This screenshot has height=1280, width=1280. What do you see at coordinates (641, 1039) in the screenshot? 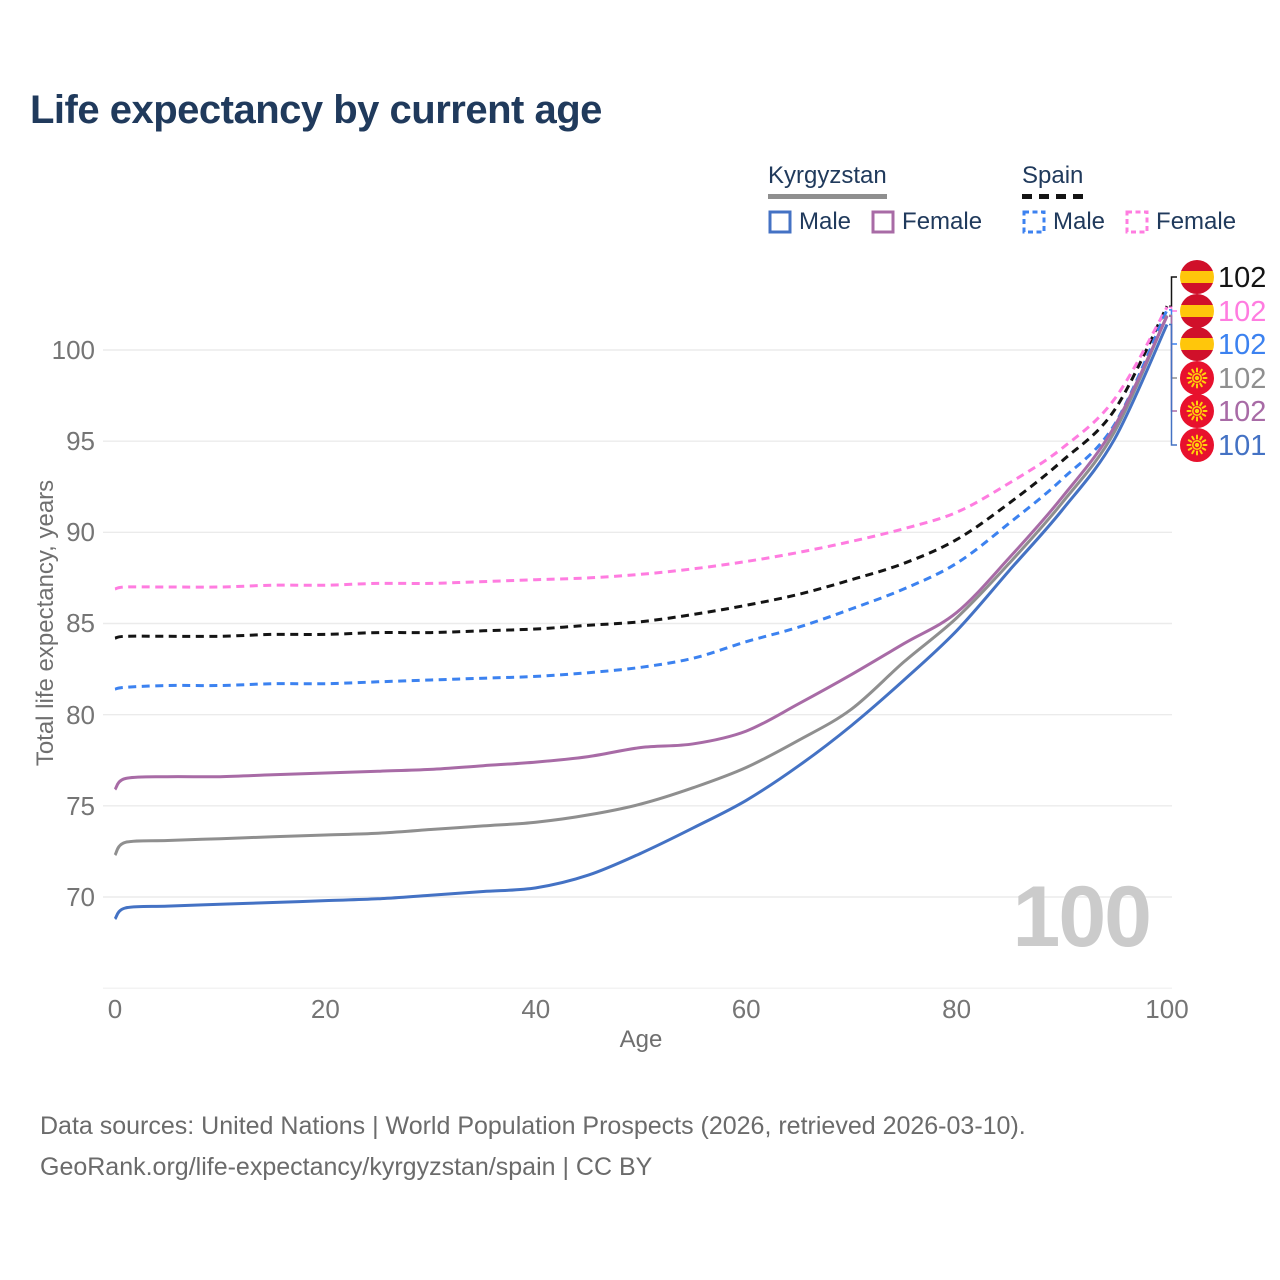
I see `x-axis-title: Age` at bounding box center [641, 1039].